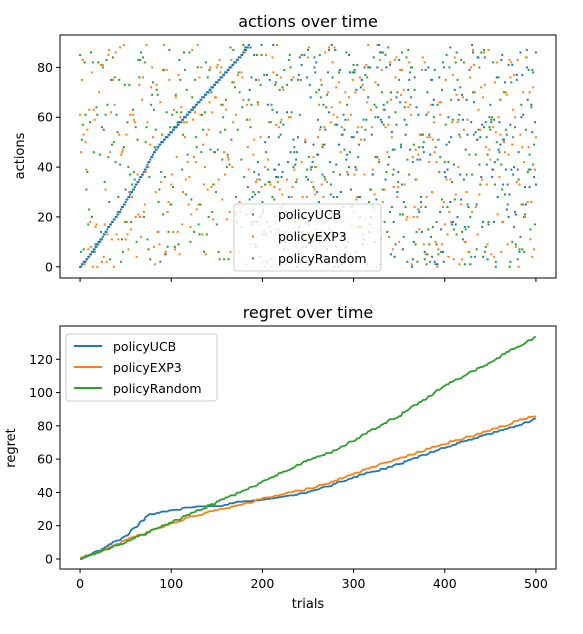 The image size is (583, 634). I want to click on actions-plot-title: actions over time, so click(308, 21).